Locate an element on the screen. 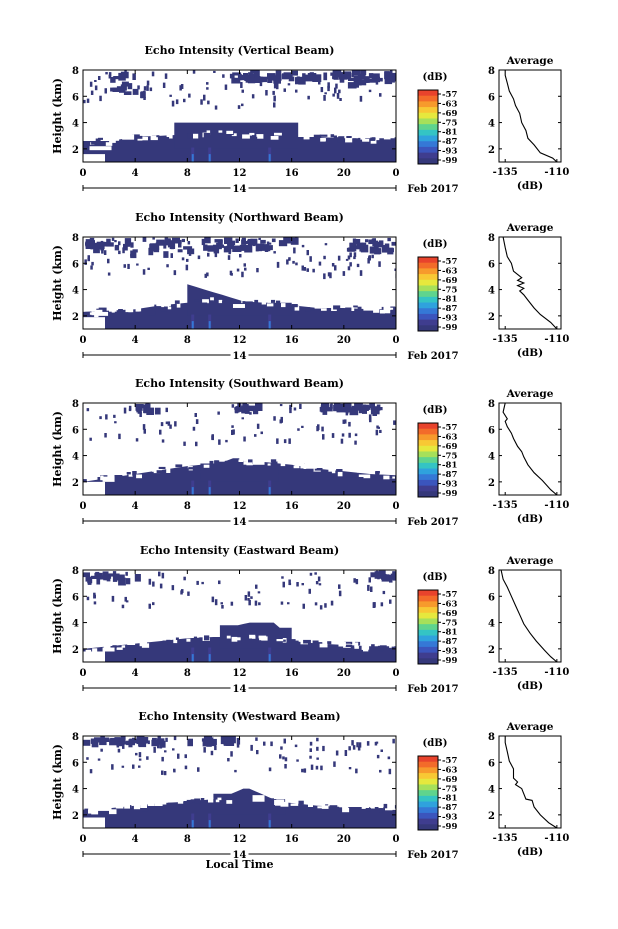 This screenshot has height=929, width=618. strong-echo-core is located at coordinates (192, 491).